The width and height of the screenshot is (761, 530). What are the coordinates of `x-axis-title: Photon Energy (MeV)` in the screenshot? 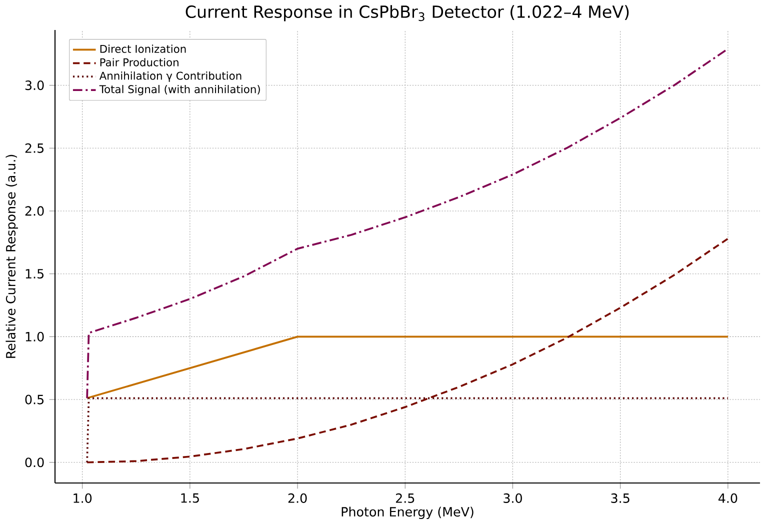 It's located at (408, 513).